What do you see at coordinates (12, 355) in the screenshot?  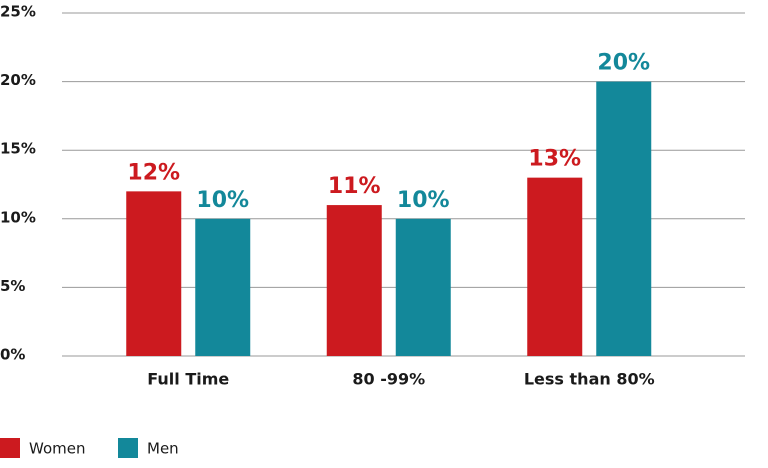 I see `y-tick-label: 0%` at bounding box center [12, 355].